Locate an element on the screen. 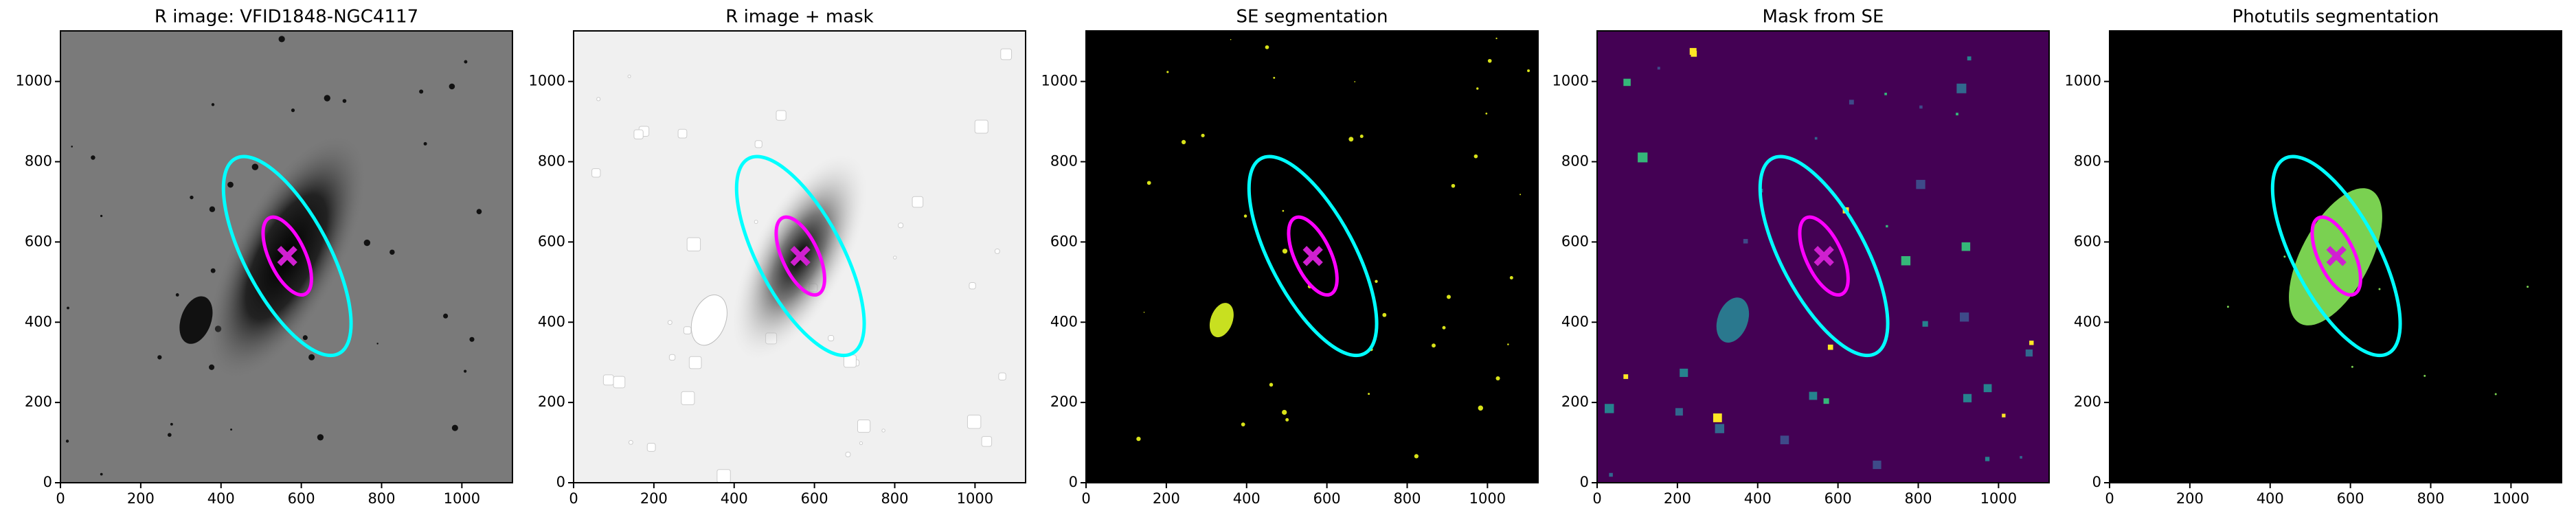 The image size is (2576, 515). panel-title: Photutils segmentation is located at coordinates (2336, 17).